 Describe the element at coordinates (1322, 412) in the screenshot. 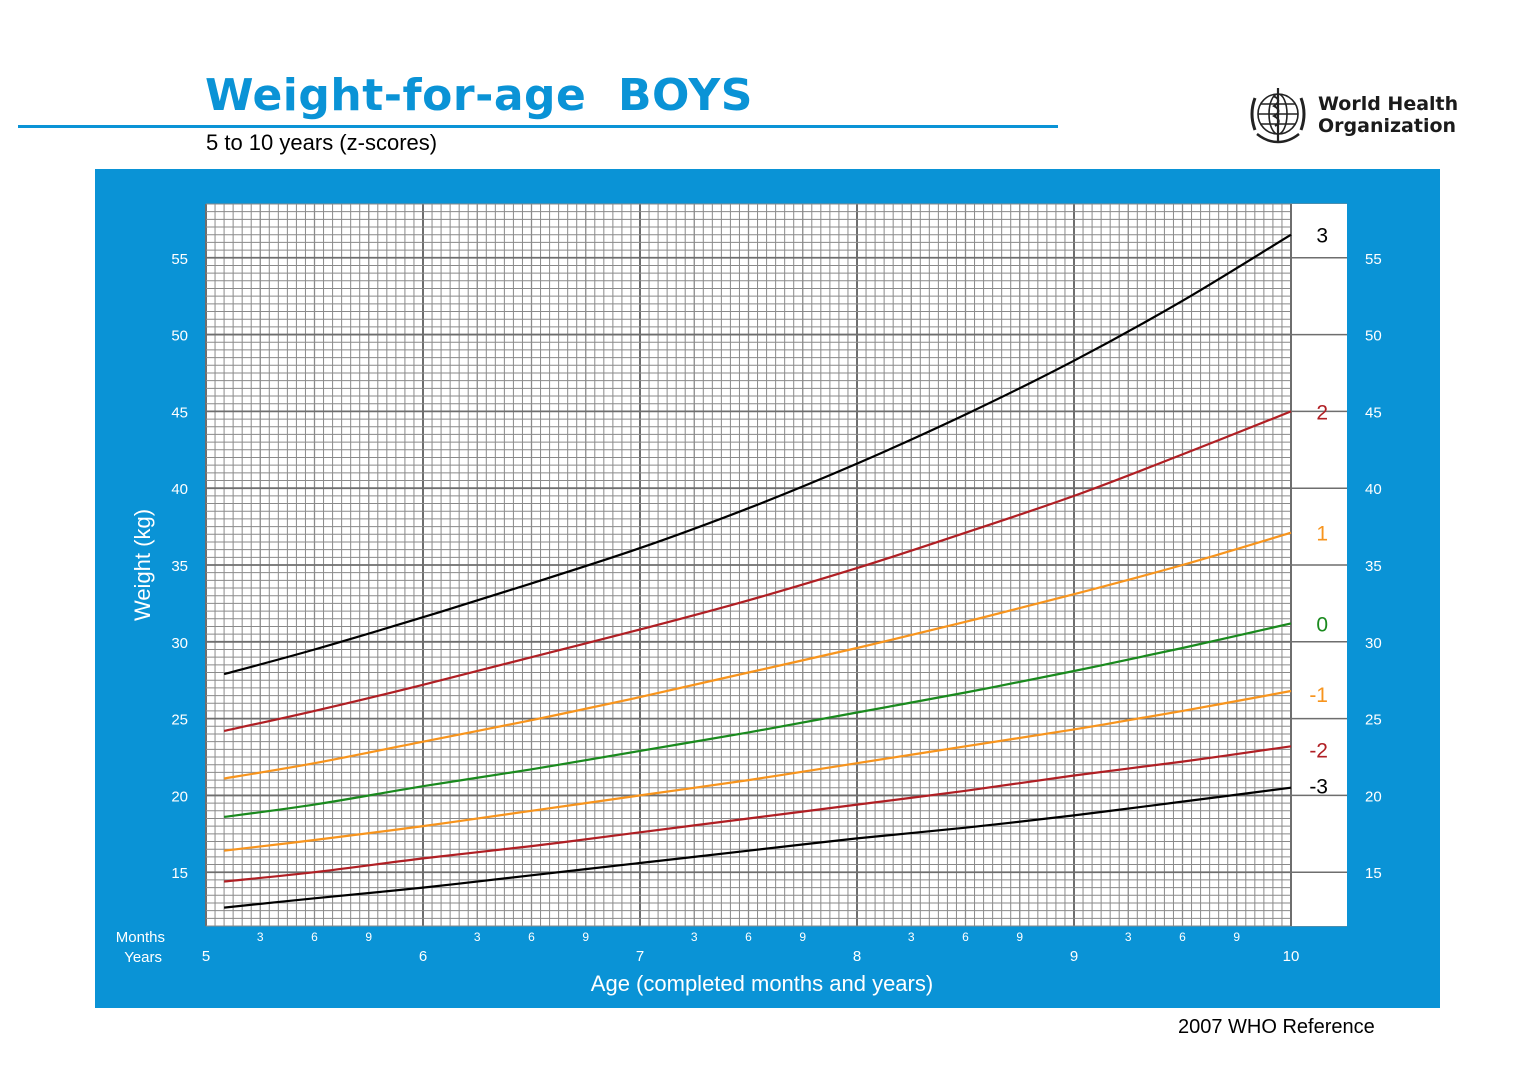

I see `z-score-label-2: 2` at that location.